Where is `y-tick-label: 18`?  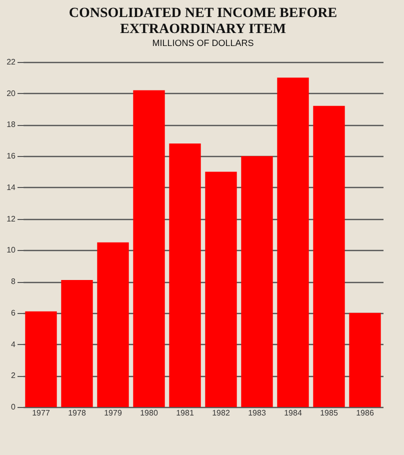
y-tick-label: 18 is located at coordinates (11, 125).